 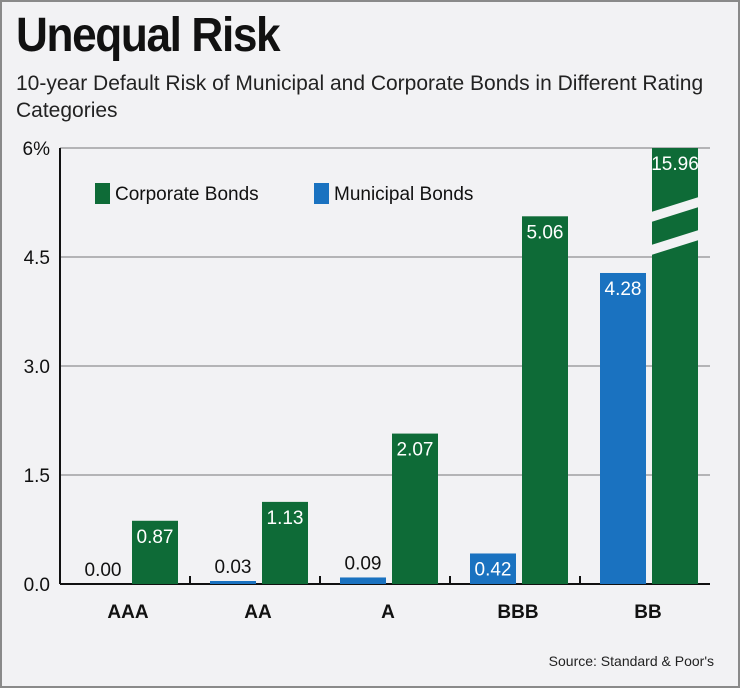 I want to click on data-label: 2.07, so click(x=415, y=450).